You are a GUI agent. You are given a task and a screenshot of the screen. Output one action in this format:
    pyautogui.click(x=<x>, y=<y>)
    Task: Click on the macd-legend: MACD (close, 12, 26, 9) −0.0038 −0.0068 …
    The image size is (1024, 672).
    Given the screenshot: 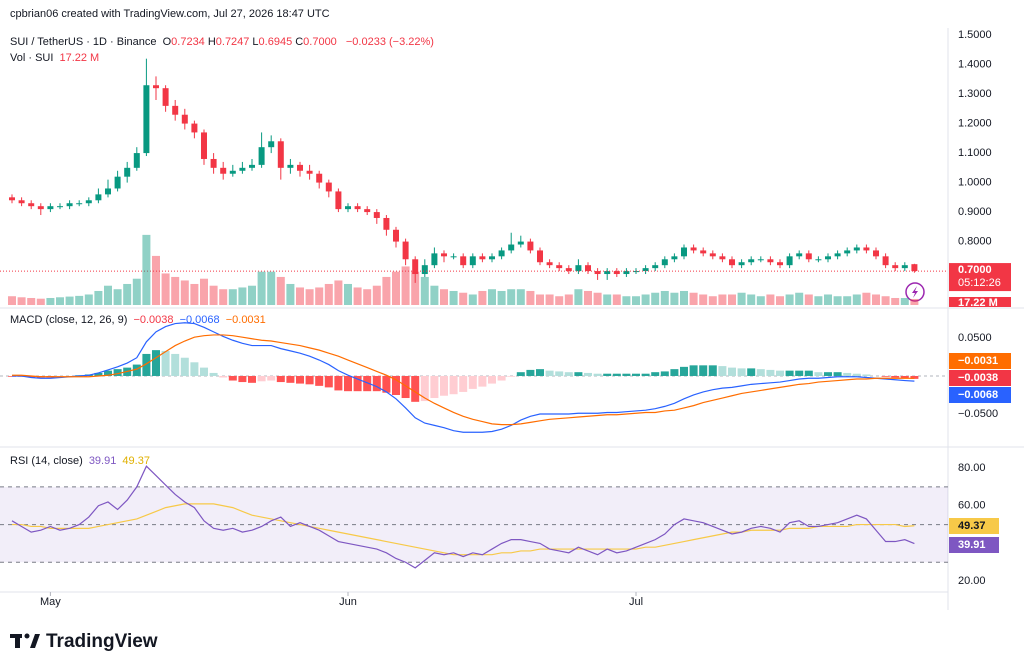 What is the action you would take?
    pyautogui.click(x=139, y=320)
    